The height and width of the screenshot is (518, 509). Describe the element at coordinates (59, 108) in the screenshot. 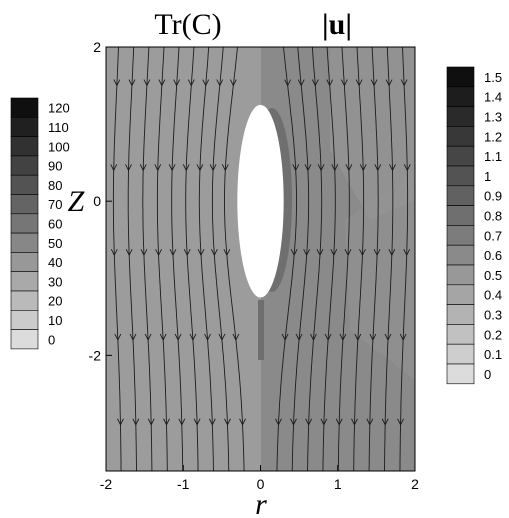

I see `colorbar-label: 120` at that location.